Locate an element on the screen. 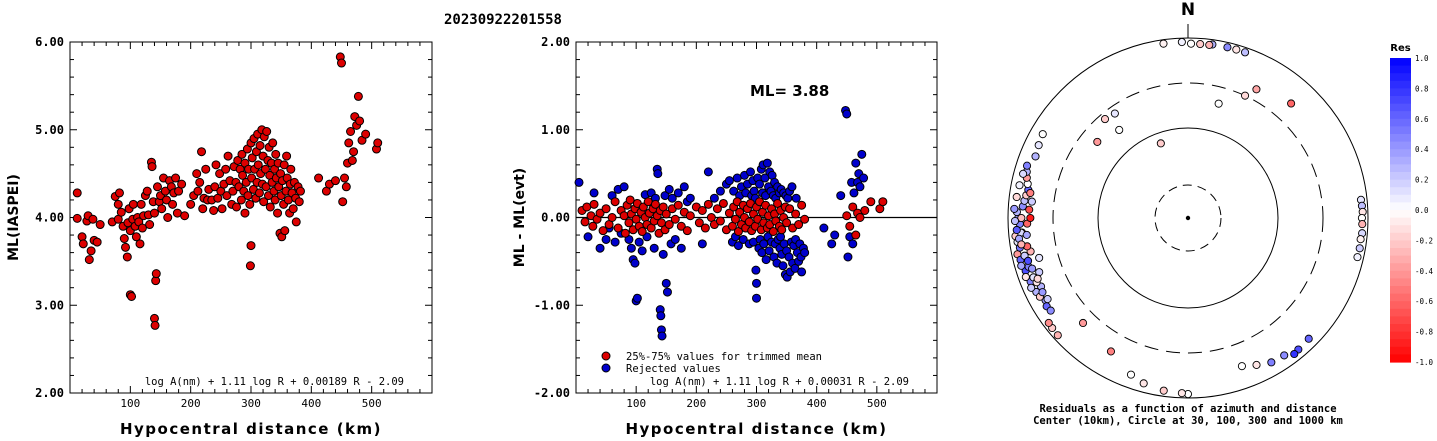 This screenshot has width=1437, height=441. x-tick-label: 500 is located at coordinates (877, 403).